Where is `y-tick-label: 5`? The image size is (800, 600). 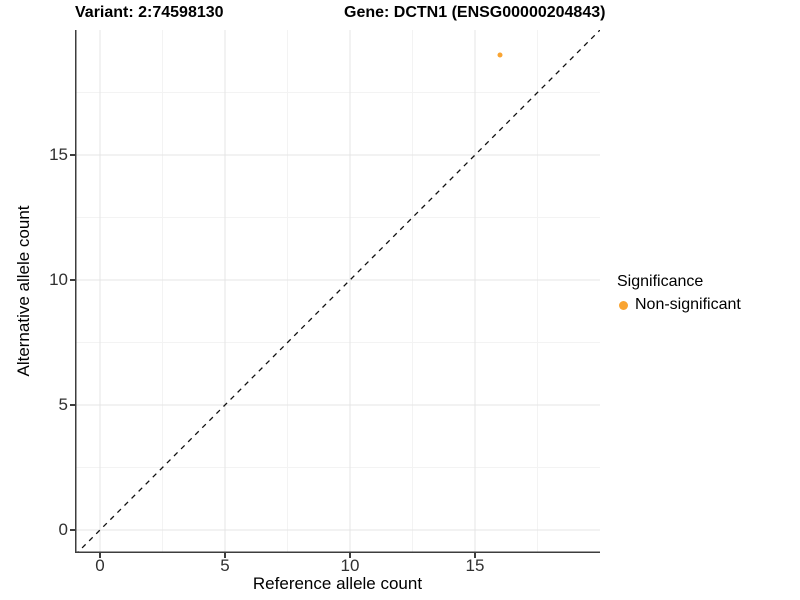 y-tick-label: 5 is located at coordinates (63, 404).